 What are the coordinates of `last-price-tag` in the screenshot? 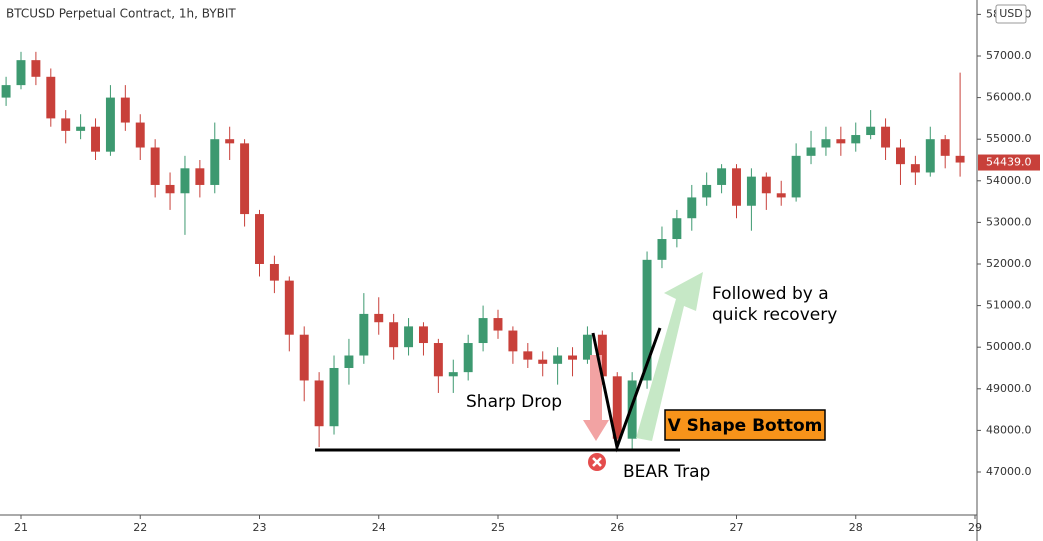 It's located at (1009, 162).